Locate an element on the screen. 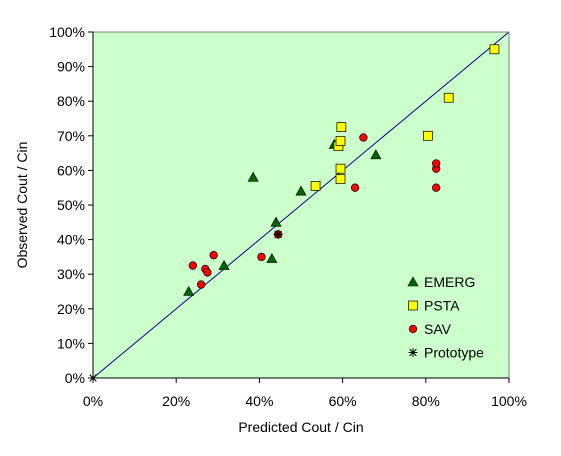  y-tick-label: 20% is located at coordinates (71, 309).